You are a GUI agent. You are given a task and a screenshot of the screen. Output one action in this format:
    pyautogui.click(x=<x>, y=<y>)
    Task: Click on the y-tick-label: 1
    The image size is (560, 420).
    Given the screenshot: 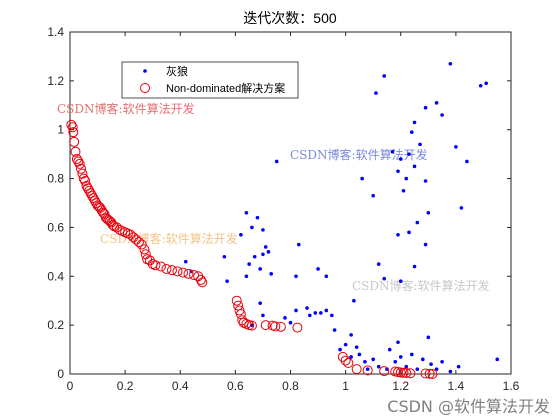 What is the action you would take?
    pyautogui.click(x=60, y=130)
    